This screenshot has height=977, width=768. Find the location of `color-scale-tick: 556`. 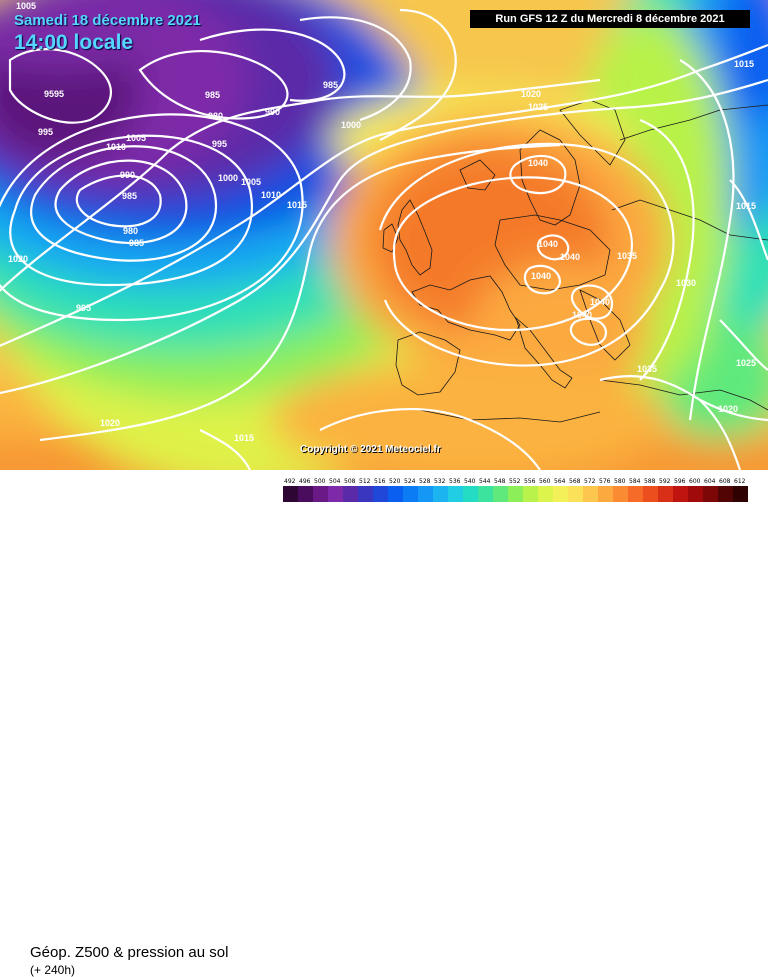

color-scale-tick: 556 is located at coordinates (530, 481).